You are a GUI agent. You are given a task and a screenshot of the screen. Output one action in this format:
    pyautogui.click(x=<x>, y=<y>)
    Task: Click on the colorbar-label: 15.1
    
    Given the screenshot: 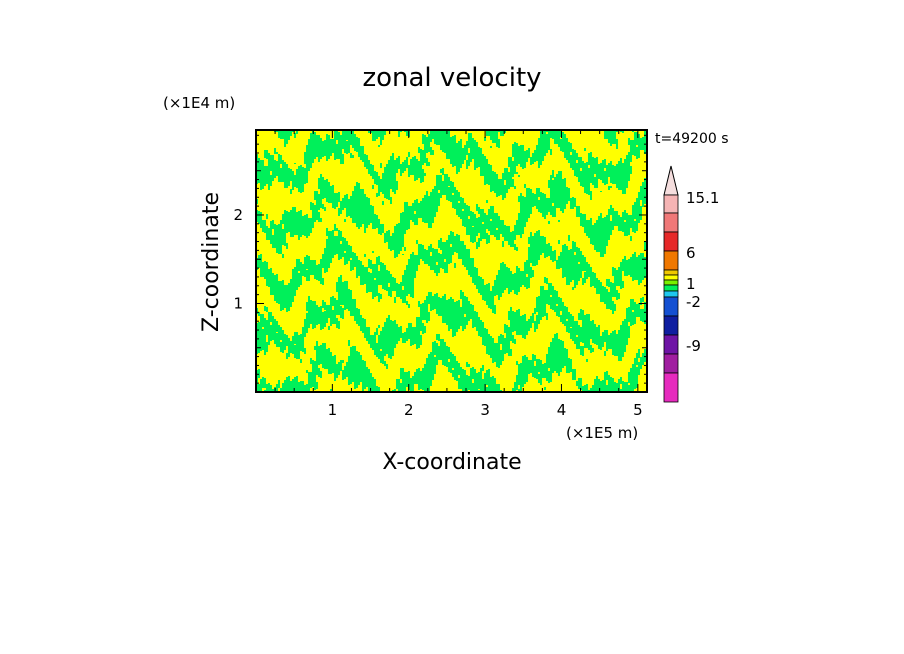 What is the action you would take?
    pyautogui.click(x=702, y=198)
    